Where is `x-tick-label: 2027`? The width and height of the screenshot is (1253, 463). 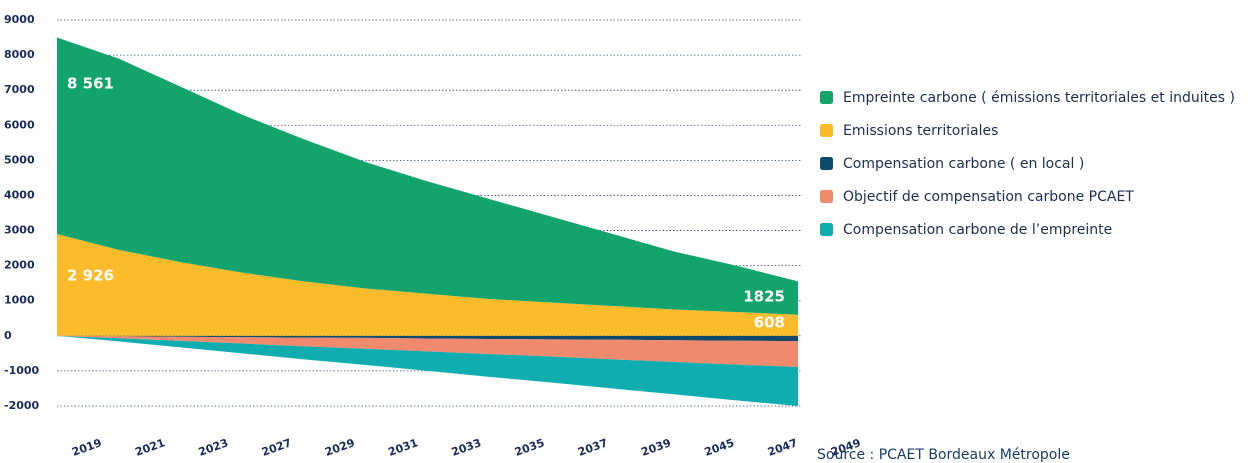 x-tick-label: 2027 is located at coordinates (276, 447).